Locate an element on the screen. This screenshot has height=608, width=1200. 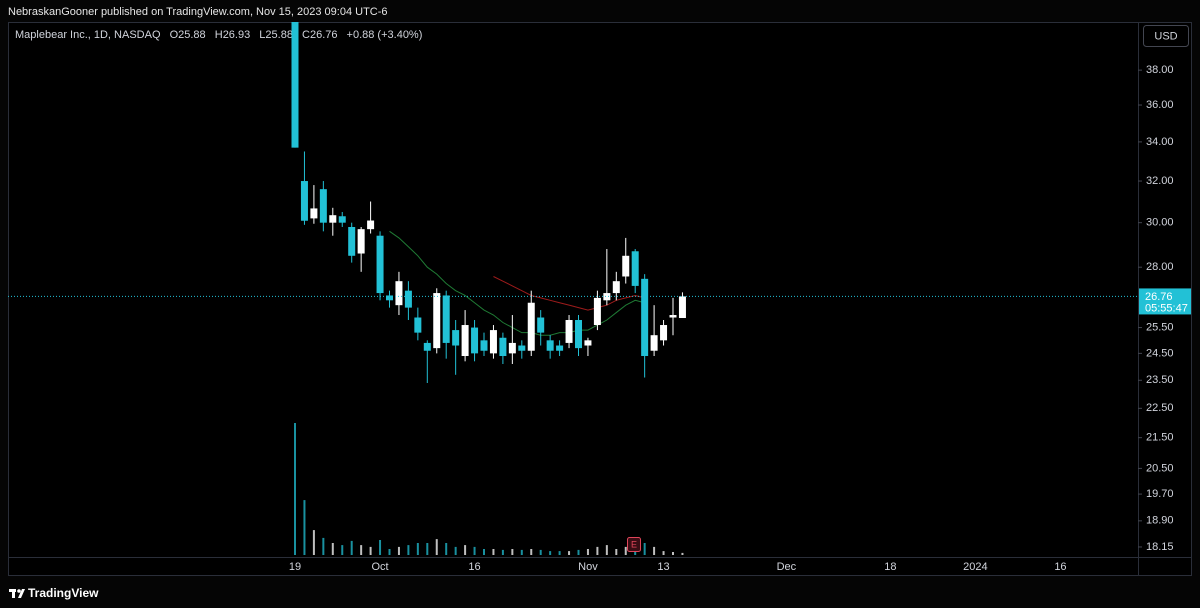
footer-logo is located at coordinates (17, 593).